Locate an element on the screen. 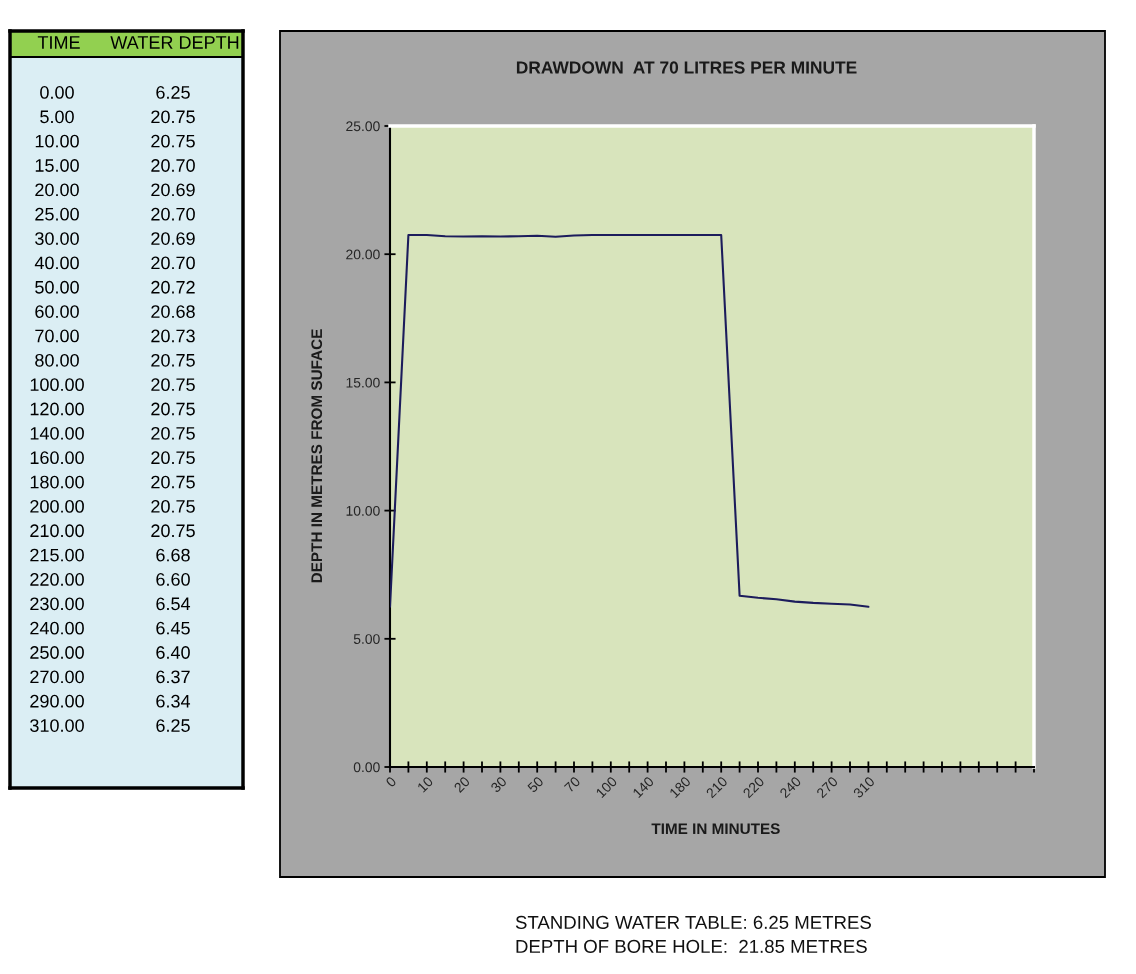 Image resolution: width=1136 pixels, height=974 pixels. x-tick-label: 270 is located at coordinates (827, 787).